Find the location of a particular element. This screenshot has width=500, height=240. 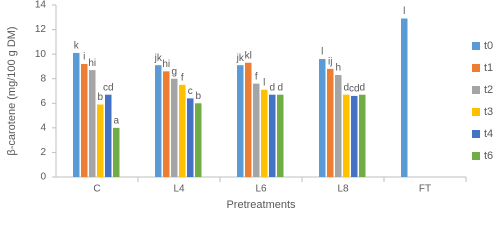

significance-letter: ij is located at coordinates (330, 62).